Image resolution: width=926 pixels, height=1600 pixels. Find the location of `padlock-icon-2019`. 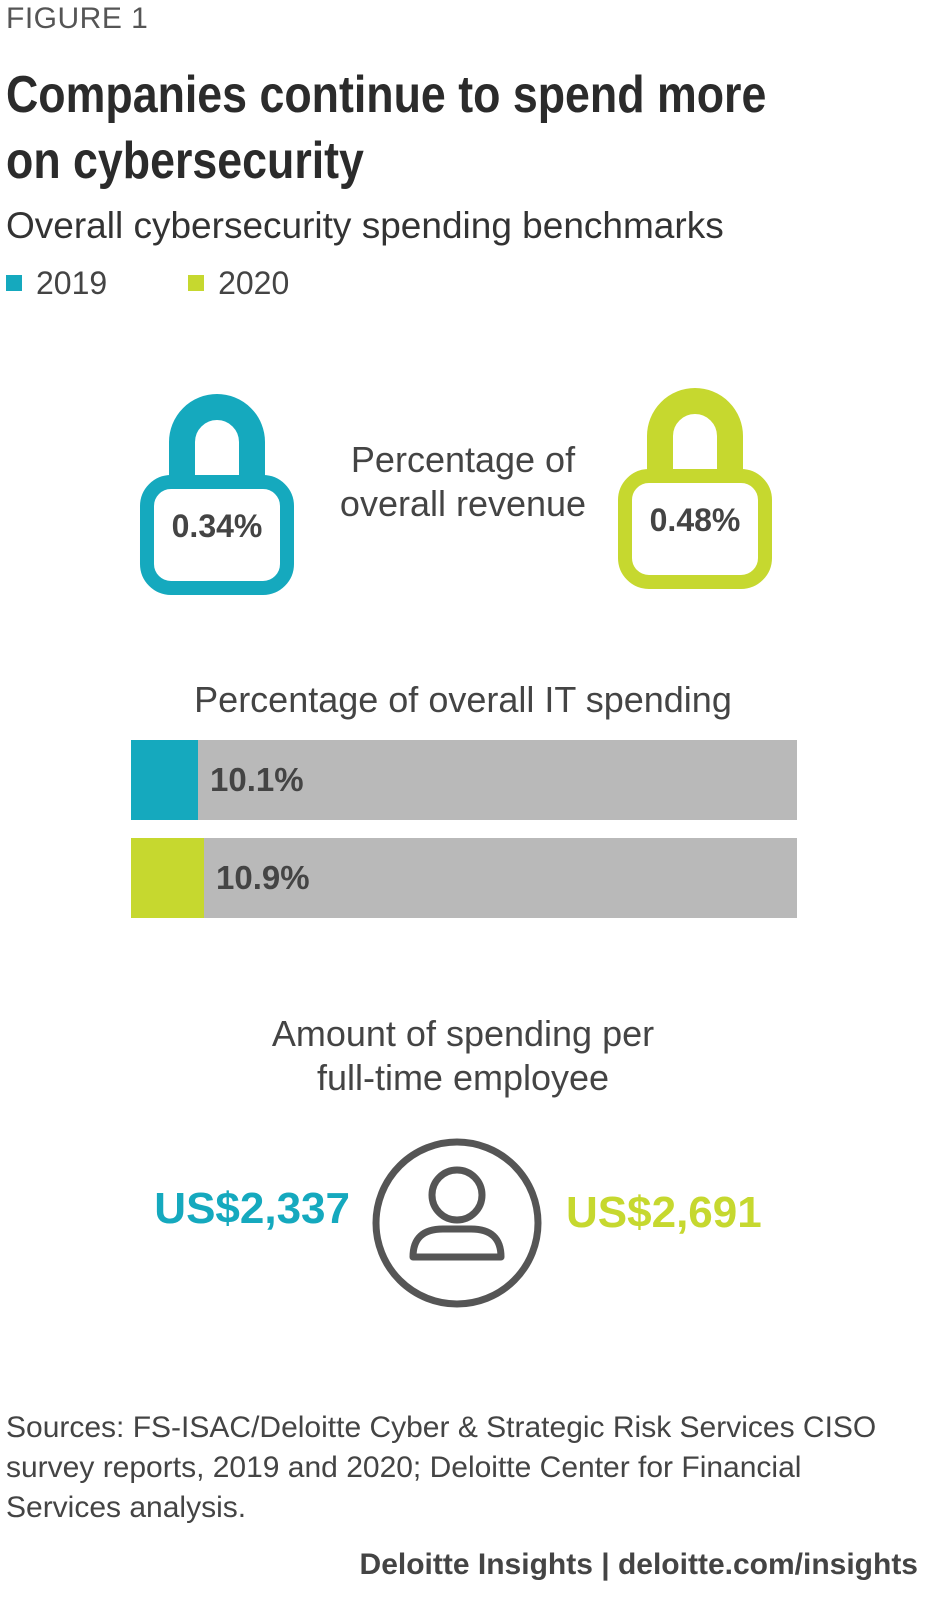

padlock-icon-2019 is located at coordinates (217, 494).